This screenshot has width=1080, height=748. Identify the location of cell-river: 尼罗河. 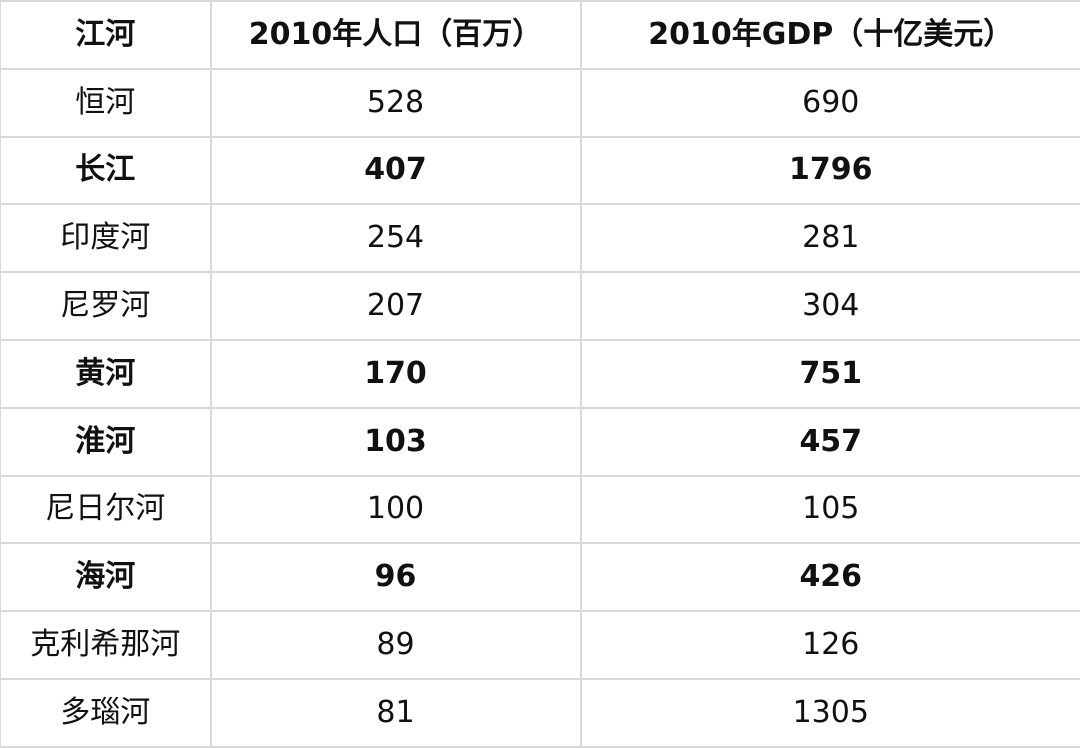
(106, 306).